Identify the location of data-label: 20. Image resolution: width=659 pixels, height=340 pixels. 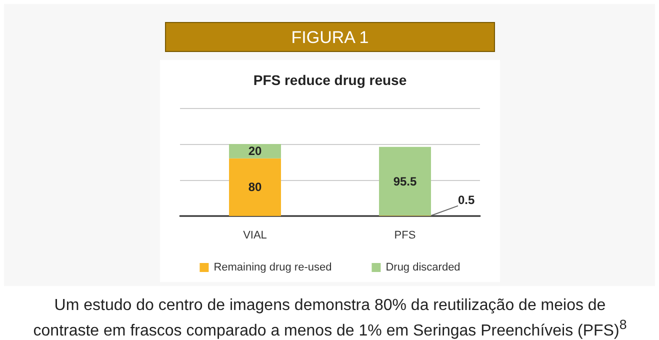
(255, 151).